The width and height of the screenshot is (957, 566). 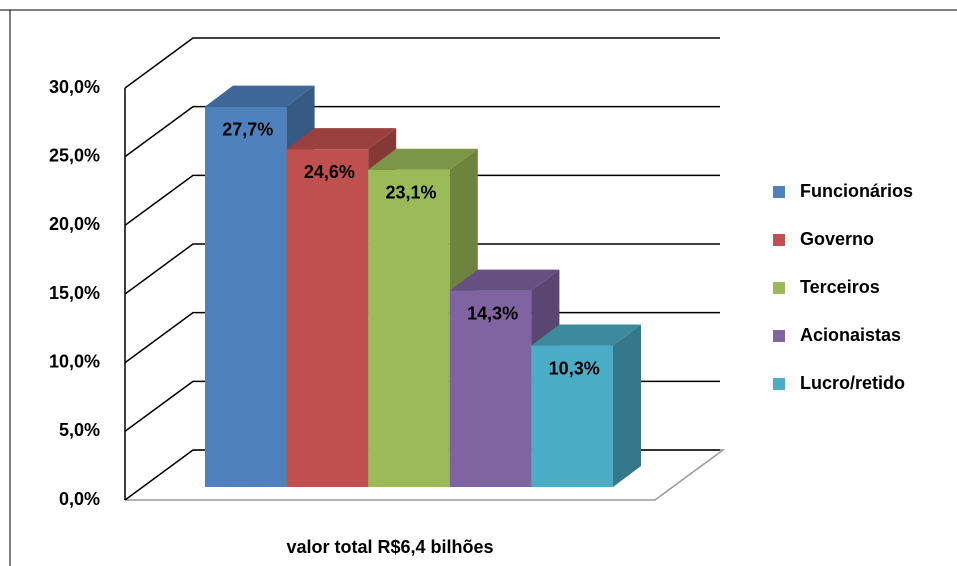 What do you see at coordinates (74, 361) in the screenshot?
I see `y-tick-label: 10,0%` at bounding box center [74, 361].